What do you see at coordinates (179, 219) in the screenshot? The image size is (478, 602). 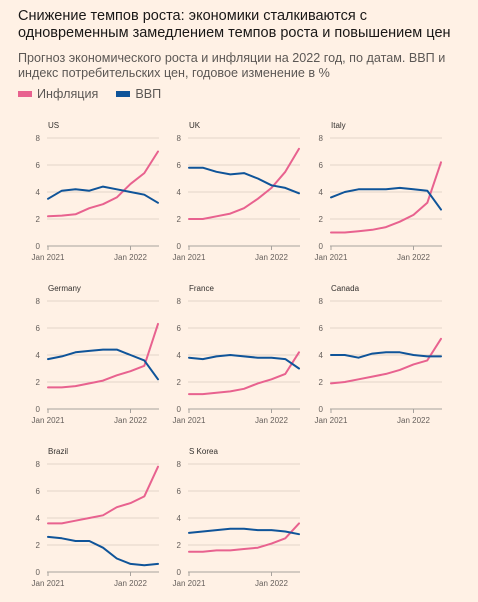 I see `y-tick-label-uk: 2` at bounding box center [179, 219].